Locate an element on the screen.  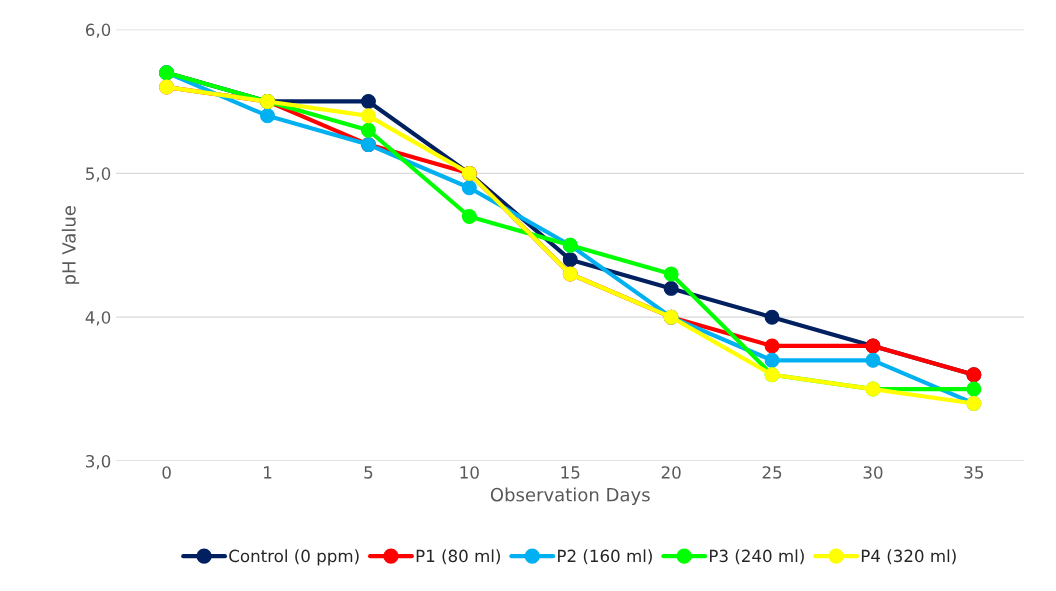
y-axis-title: pH Value is located at coordinates (70, 245).